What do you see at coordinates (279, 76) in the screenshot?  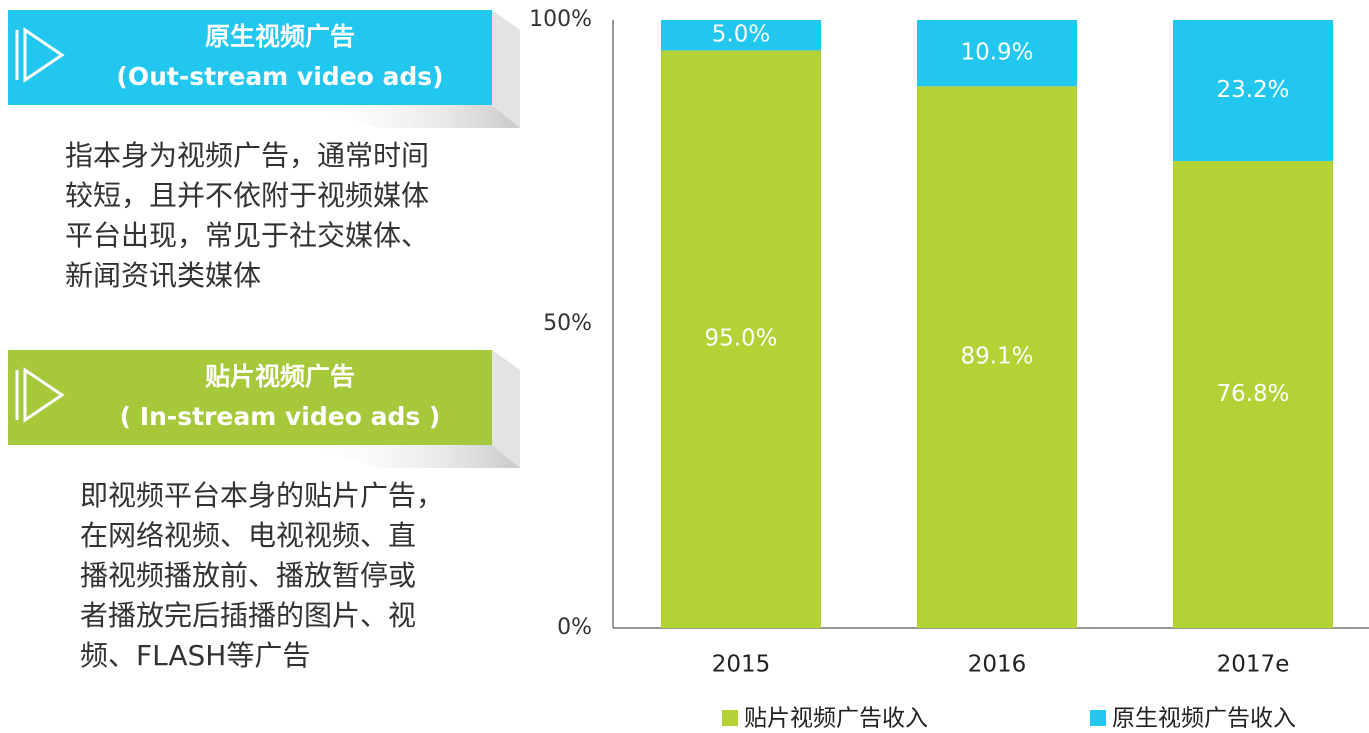 I see `panel-subtitle: (Out-stream video ads)` at bounding box center [279, 76].